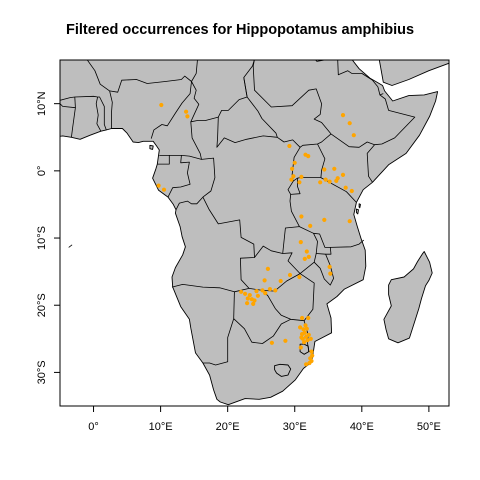 This screenshot has height=480, width=480. What do you see at coordinates (161, 427) in the screenshot?
I see `x-tick-label: 10°E` at bounding box center [161, 427].